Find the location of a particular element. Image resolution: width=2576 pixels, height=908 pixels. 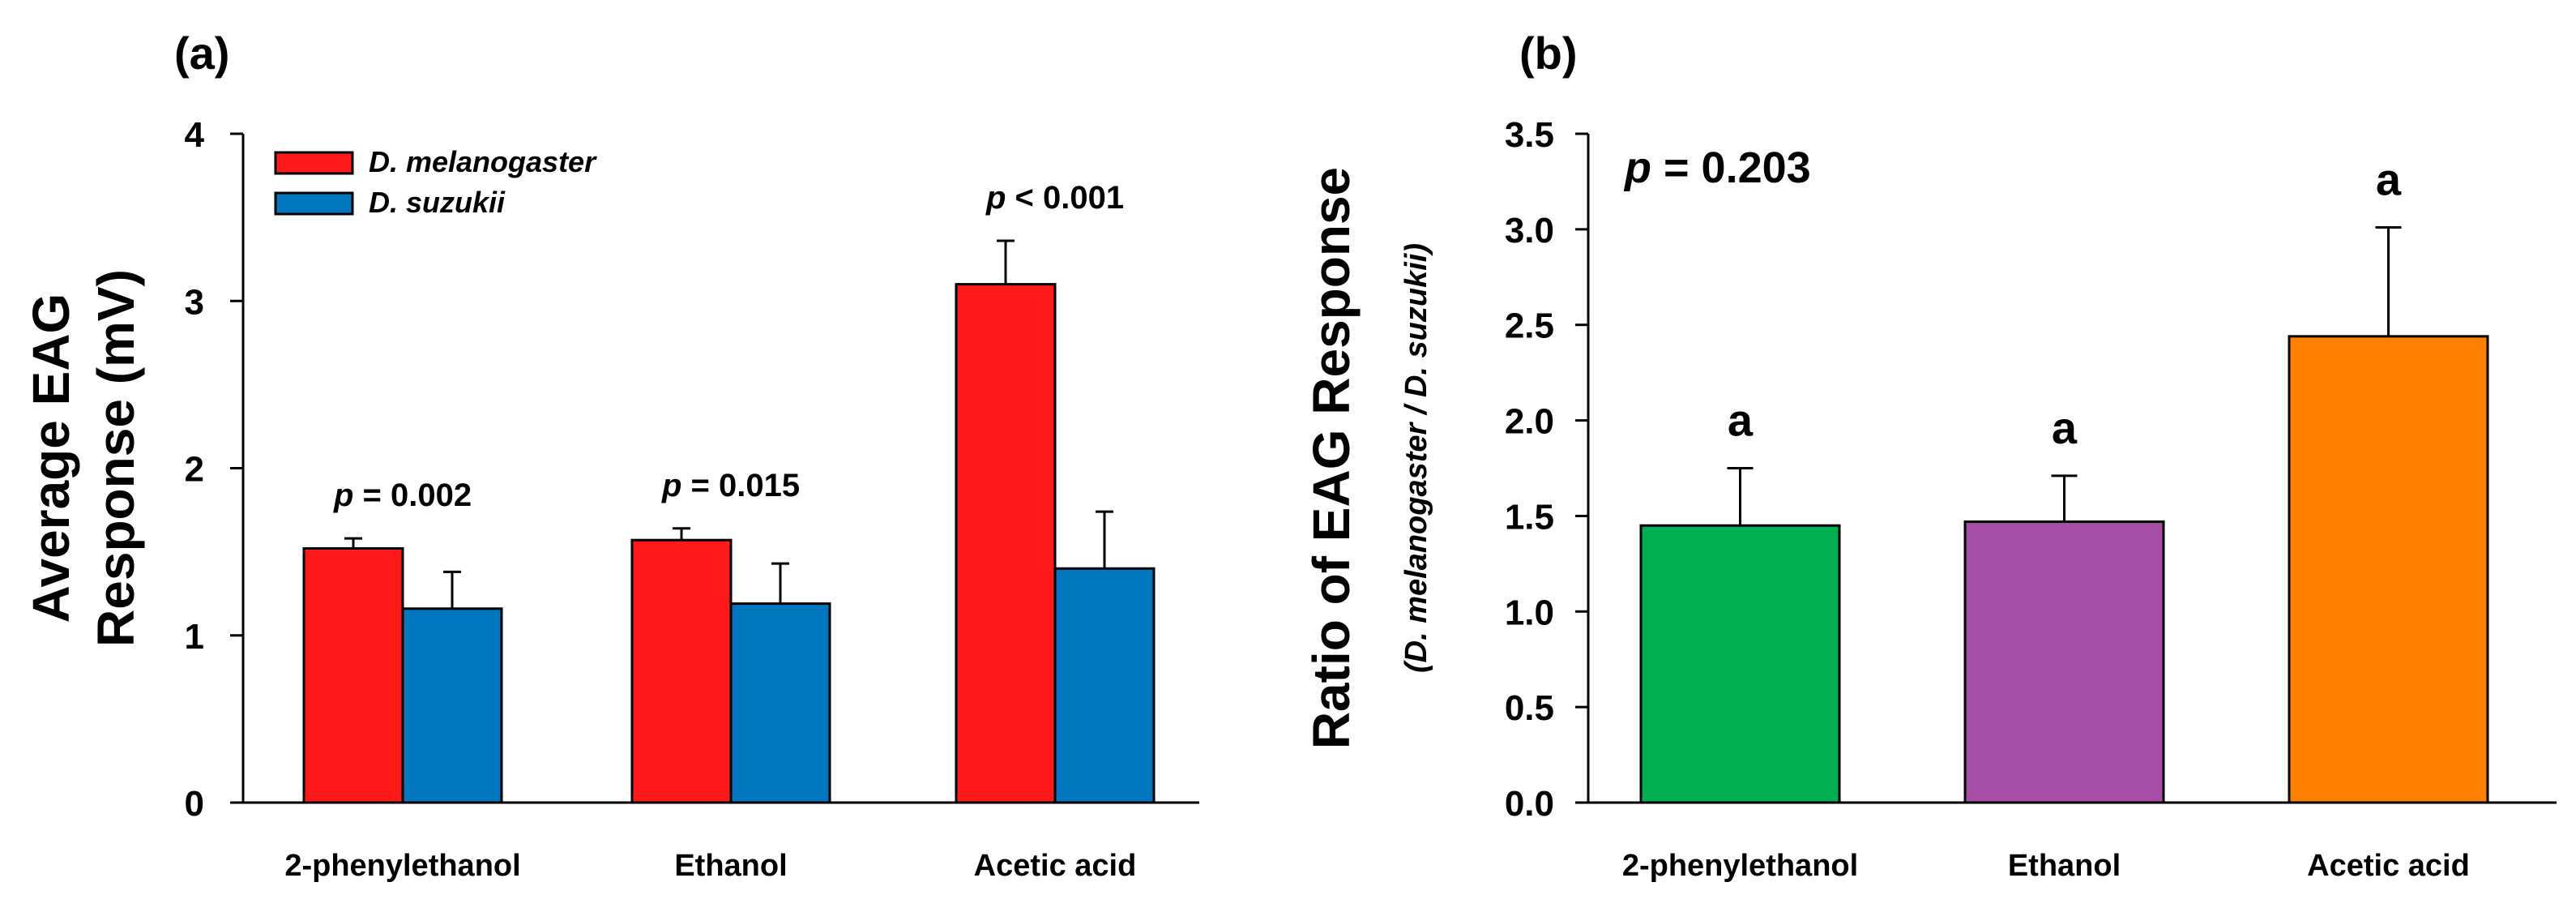

panel-a-ytick-label: 3 is located at coordinates (194, 302).